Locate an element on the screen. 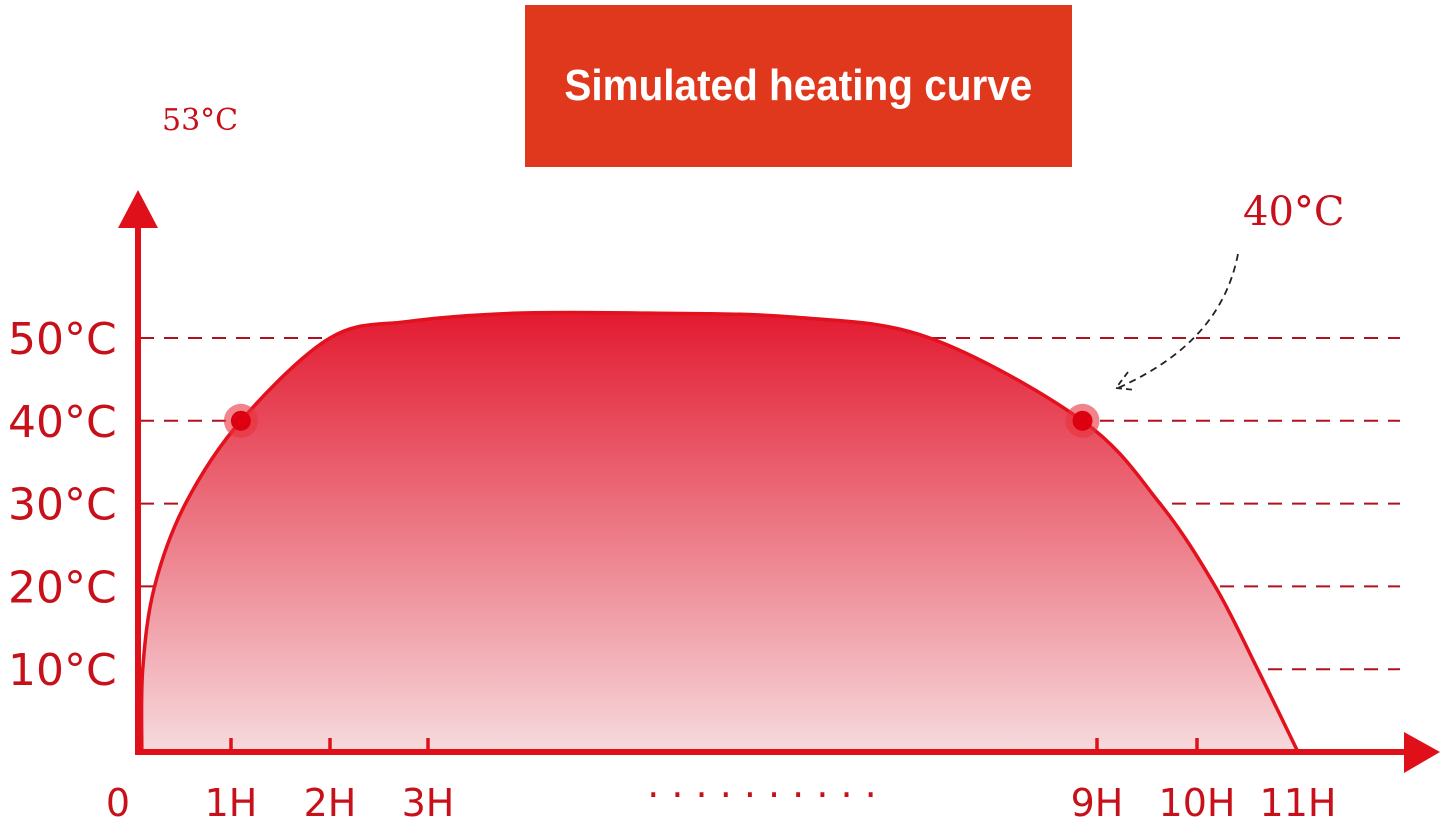  x-tick-labels: 0 1H 2H 3H 9H 10H 11H is located at coordinates (721, 803).